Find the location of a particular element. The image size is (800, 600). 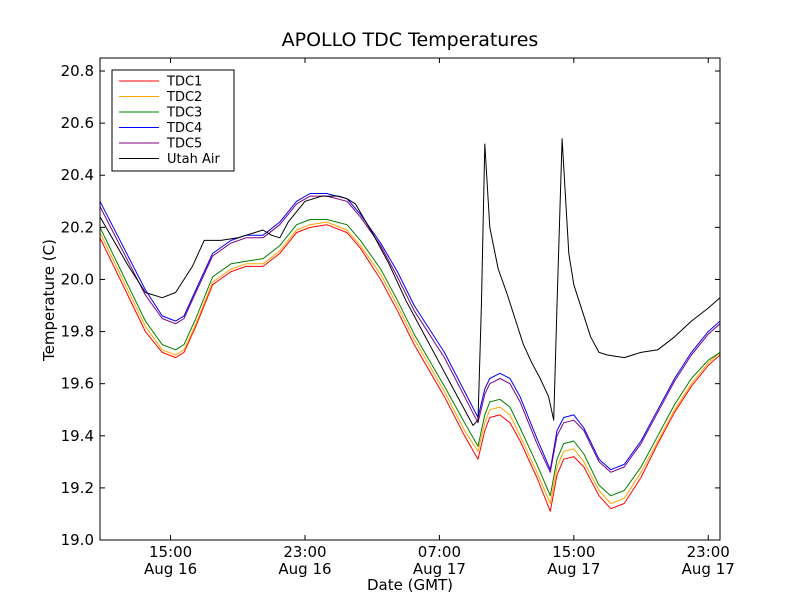

legend-box is located at coordinates (173, 120).